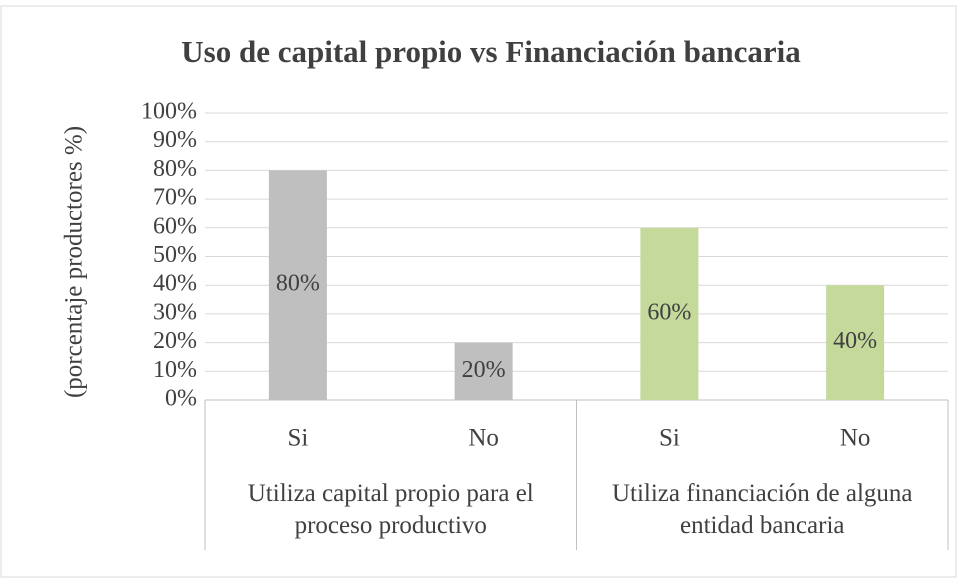 Image resolution: width=957 pixels, height=578 pixels. Describe the element at coordinates (169, 112) in the screenshot. I see `y-tick-label: 100%` at that location.